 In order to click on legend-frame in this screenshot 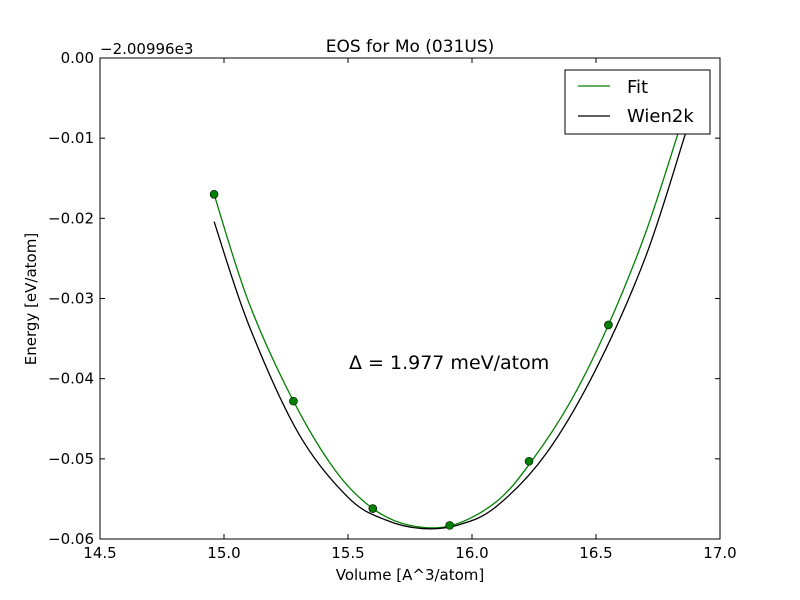, I will do `click(637, 102)`.